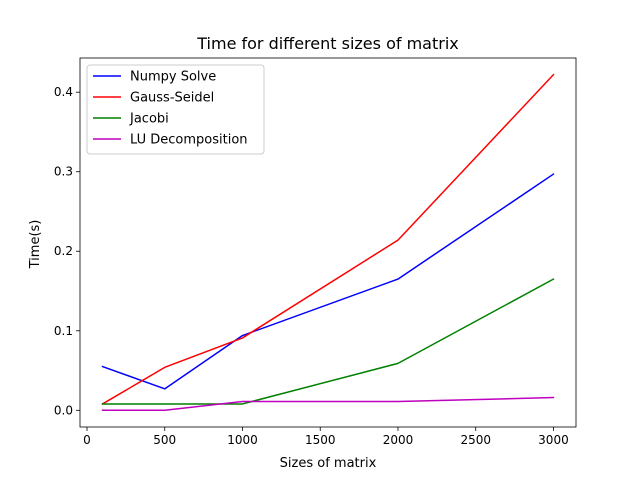 The width and height of the screenshot is (640, 484). Describe the element at coordinates (553, 440) in the screenshot. I see `x-tick-label: 3000` at that location.